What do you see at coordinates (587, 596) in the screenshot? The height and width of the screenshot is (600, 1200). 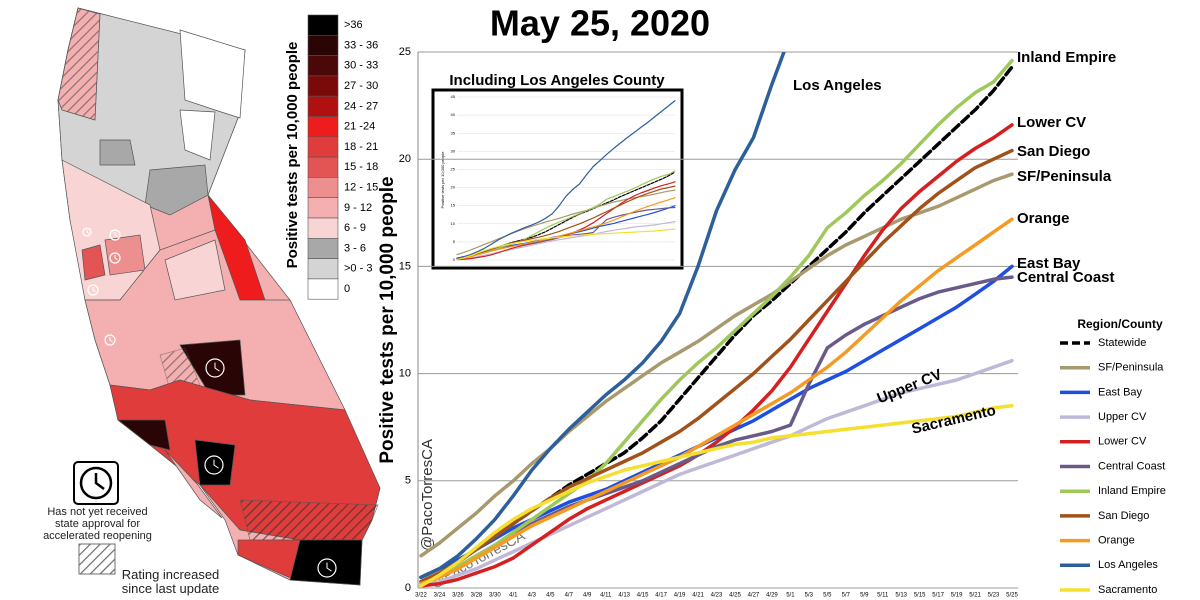 I see `x-tick-label: 4/9` at bounding box center [587, 596].